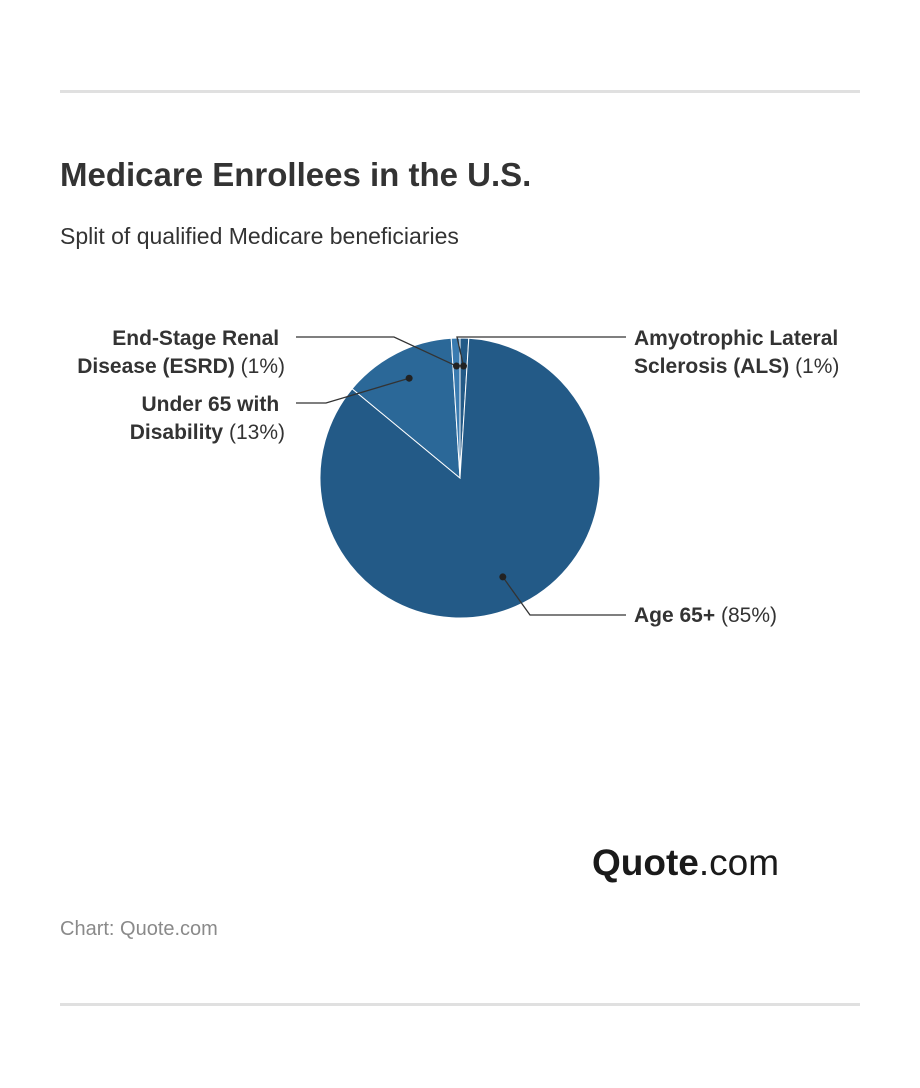  What do you see at coordinates (736, 366) in the screenshot?
I see `label-als-line2: Sclerosis (ALS) (1%)` at bounding box center [736, 366].